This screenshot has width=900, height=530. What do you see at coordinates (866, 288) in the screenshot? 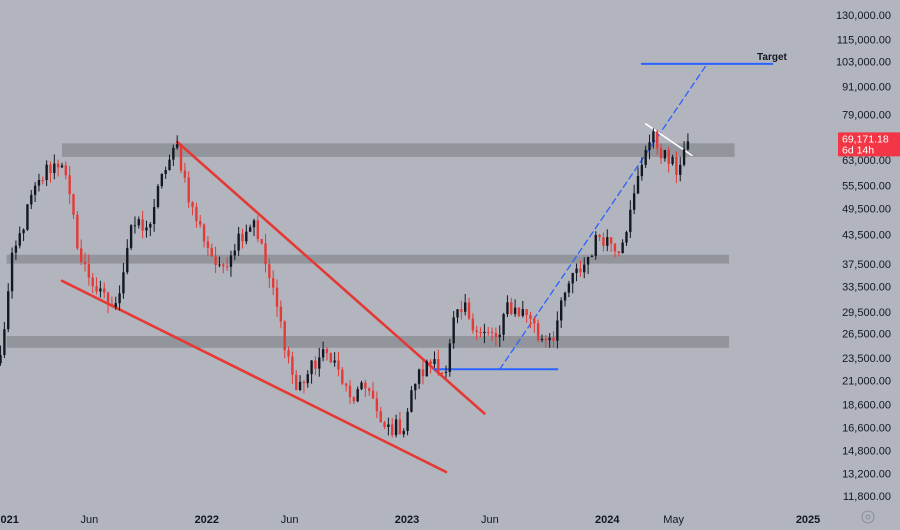
I see `y-tick-label: 33,500.00` at bounding box center [866, 288].